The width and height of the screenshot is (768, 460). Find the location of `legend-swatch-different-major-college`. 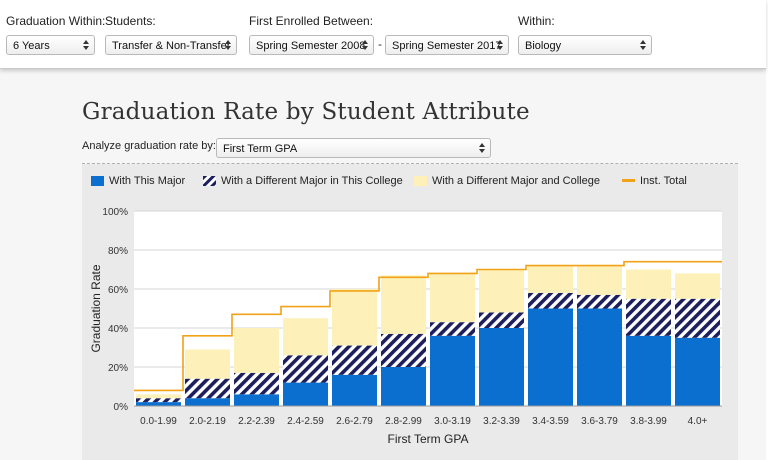

legend-swatch-different-major-college is located at coordinates (209, 181).